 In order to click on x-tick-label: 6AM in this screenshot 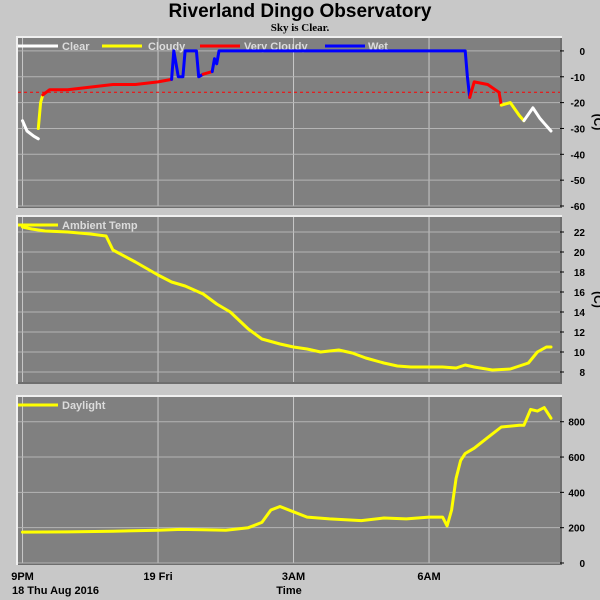, I will do `click(428, 577)`.